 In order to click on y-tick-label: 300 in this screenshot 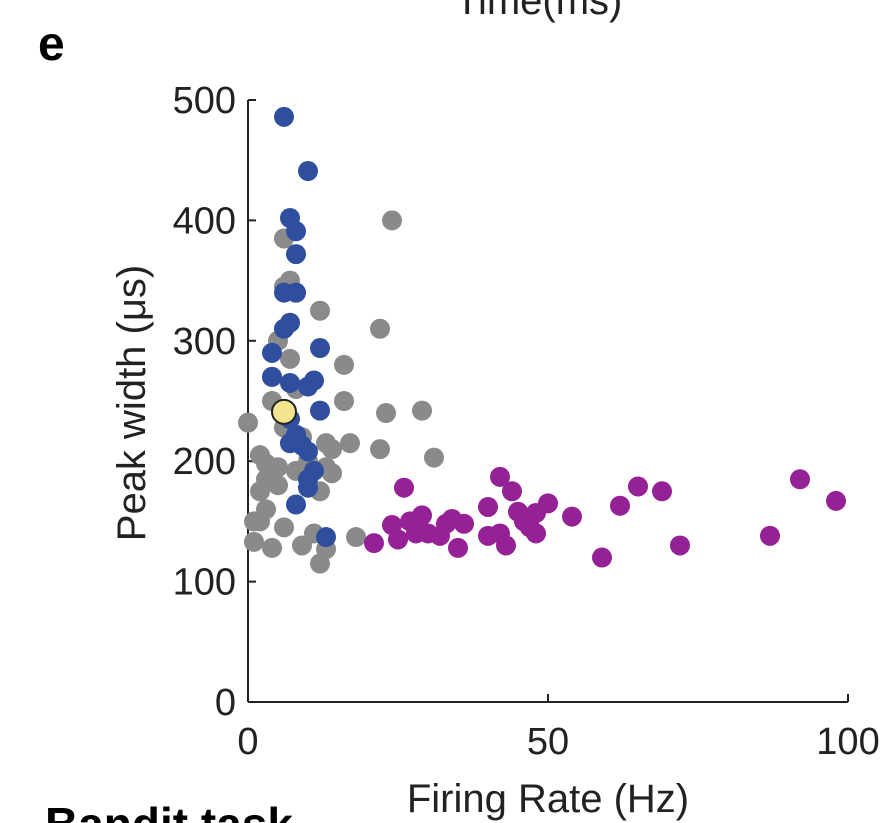, I will do `click(204, 342)`.